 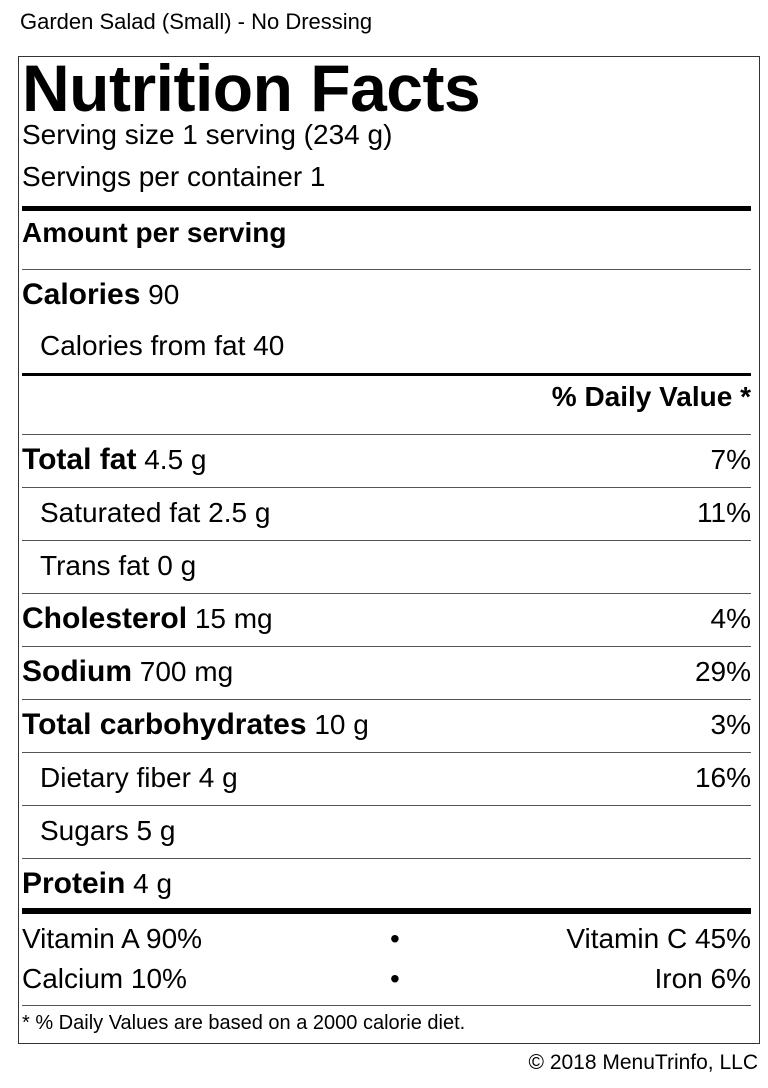 I want to click on nutrient-text: Total fat 4.5 g, so click(x=114, y=460).